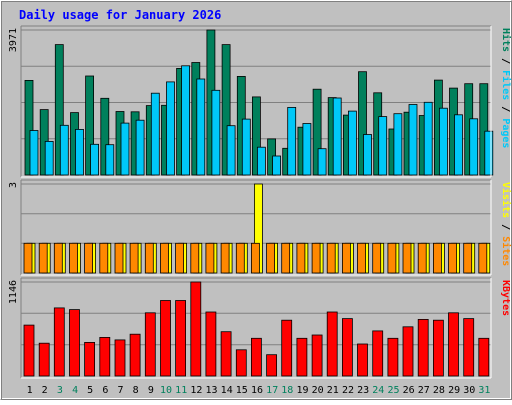  What do you see at coordinates (257, 390) in the screenshot?
I see `x-tick-label-day-16: 16` at bounding box center [257, 390].